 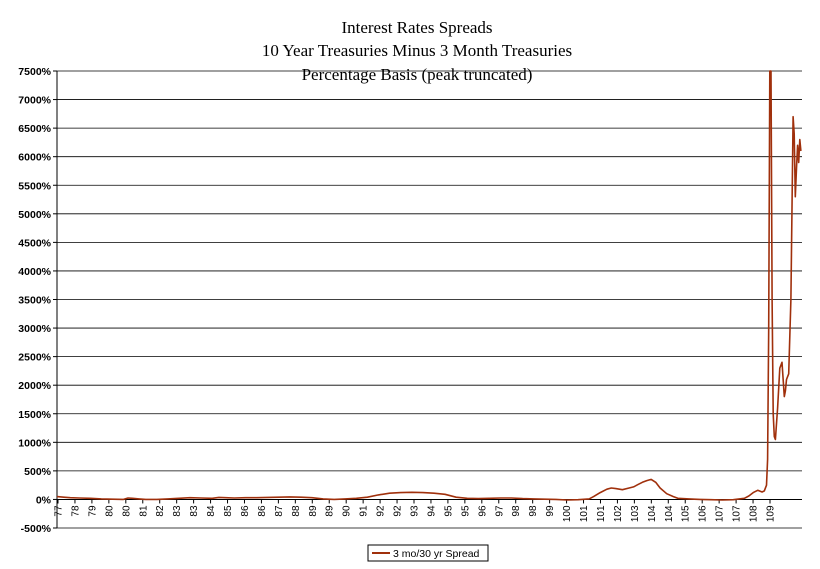 I want to click on y-tick-label: 2500%, so click(x=34, y=358).